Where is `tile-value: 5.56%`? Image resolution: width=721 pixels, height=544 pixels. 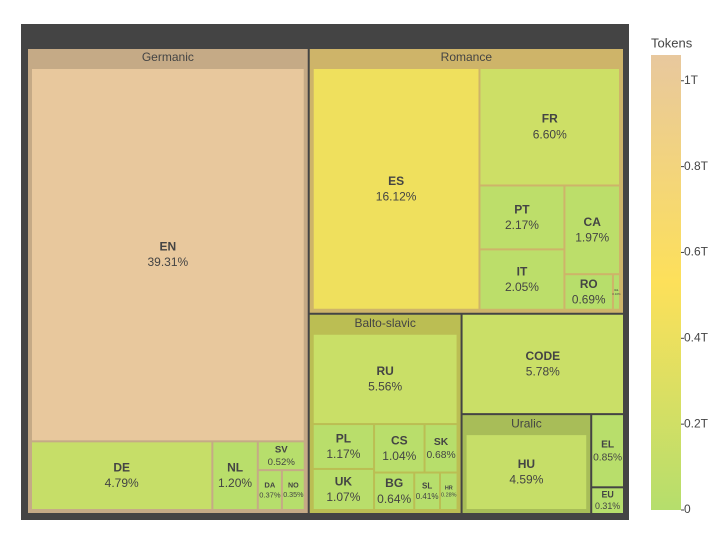
tile-value: 5.56% is located at coordinates (385, 386).